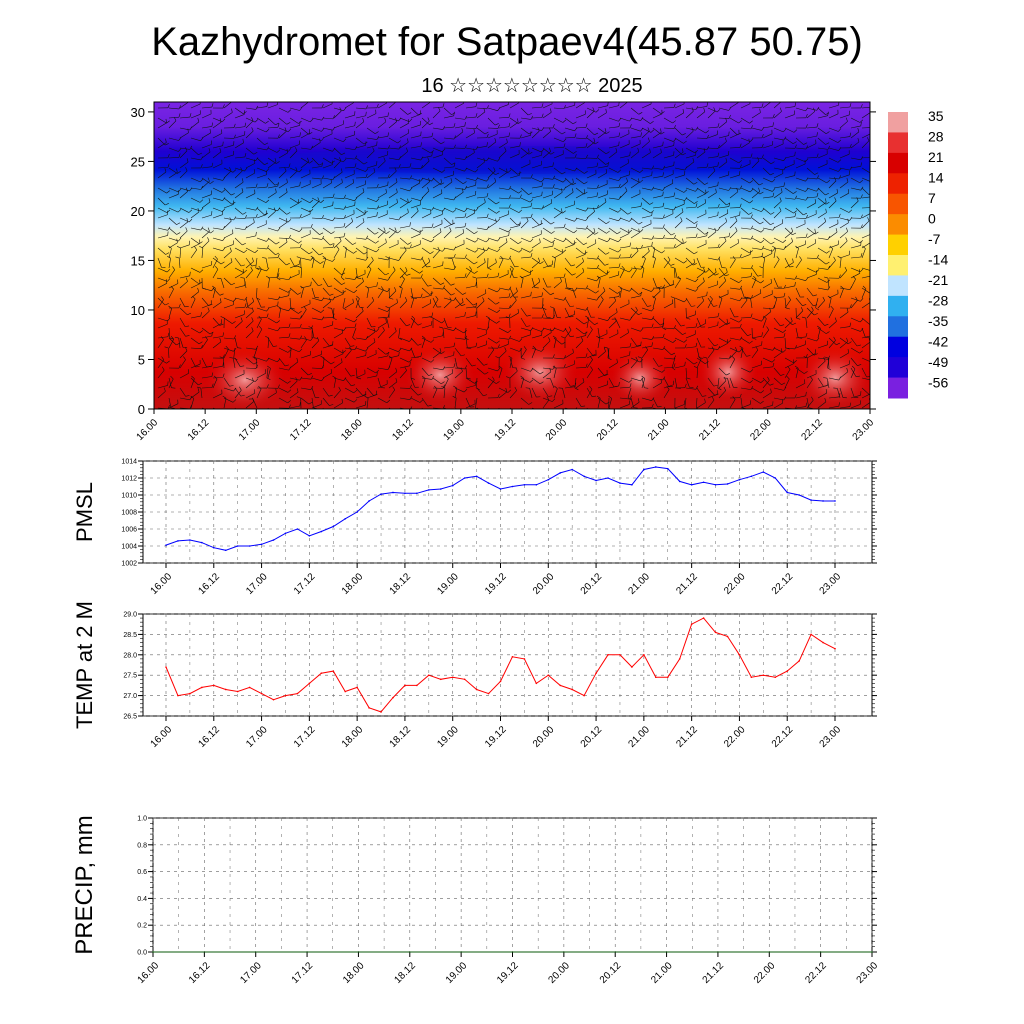 The height and width of the screenshot is (1024, 1024). What do you see at coordinates (142, 953) in the screenshot?
I see `precip-y-tick-label: 0.0` at bounding box center [142, 953].